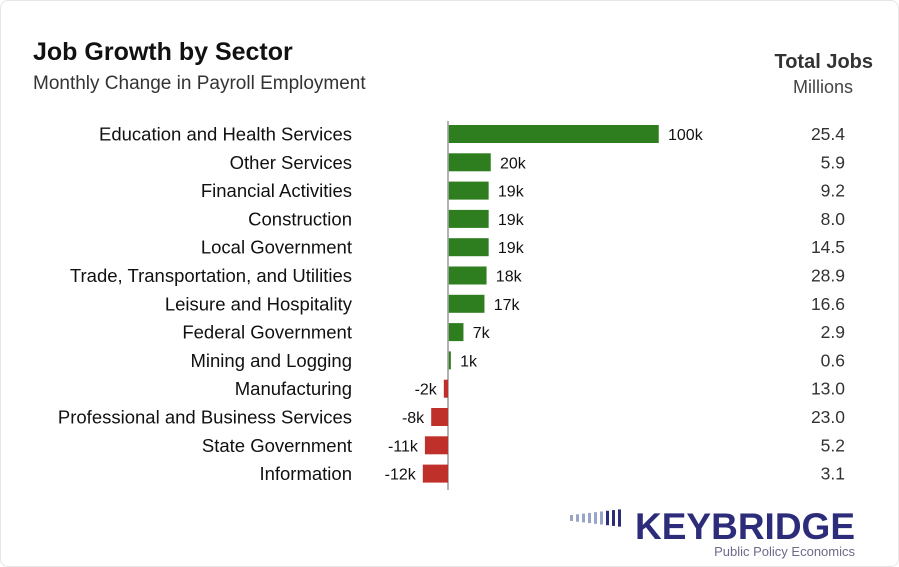 The height and width of the screenshot is (567, 899). What do you see at coordinates (413, 418) in the screenshot?
I see `value-label: -8k` at bounding box center [413, 418].